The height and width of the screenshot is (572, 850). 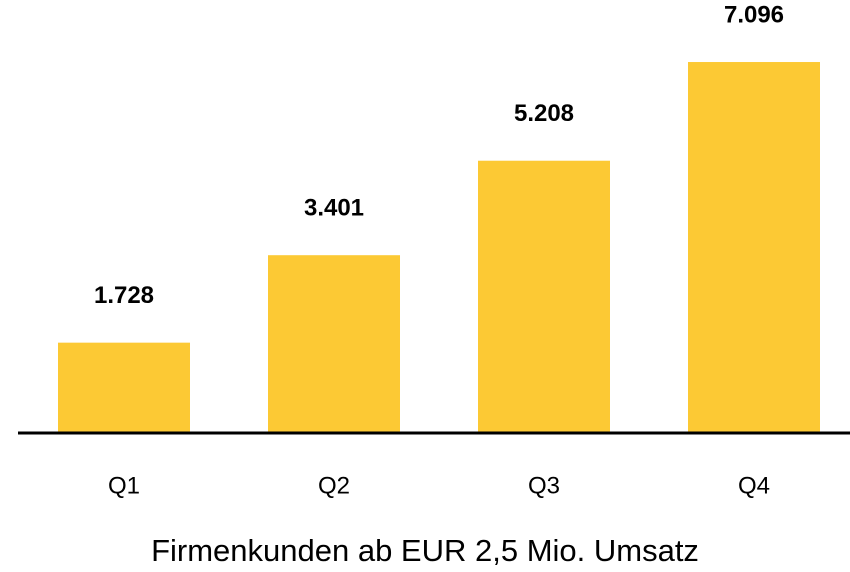 I want to click on x-axis-label: Firmenkunden ab EUR 2,5 Mio. Umsatz, so click(x=425, y=550).